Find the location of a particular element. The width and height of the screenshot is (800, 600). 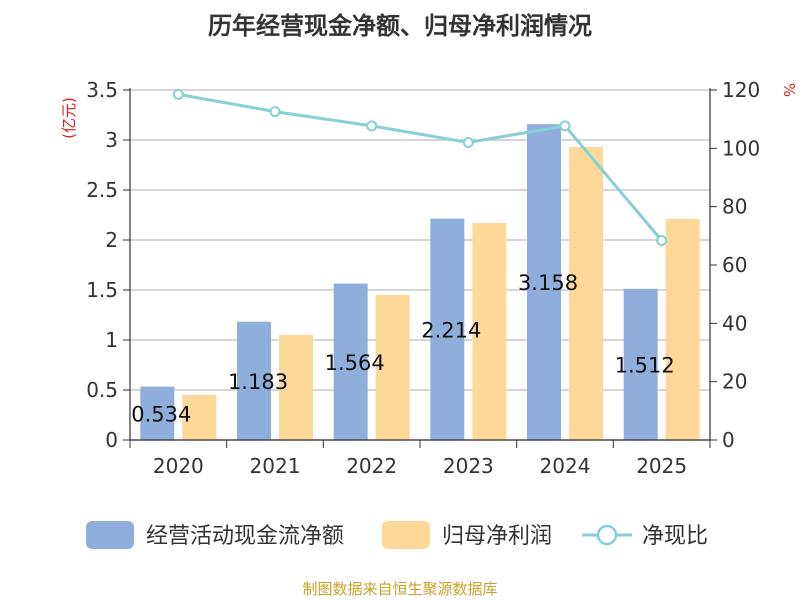

y-right-tick-label: 80 is located at coordinates (734, 207).